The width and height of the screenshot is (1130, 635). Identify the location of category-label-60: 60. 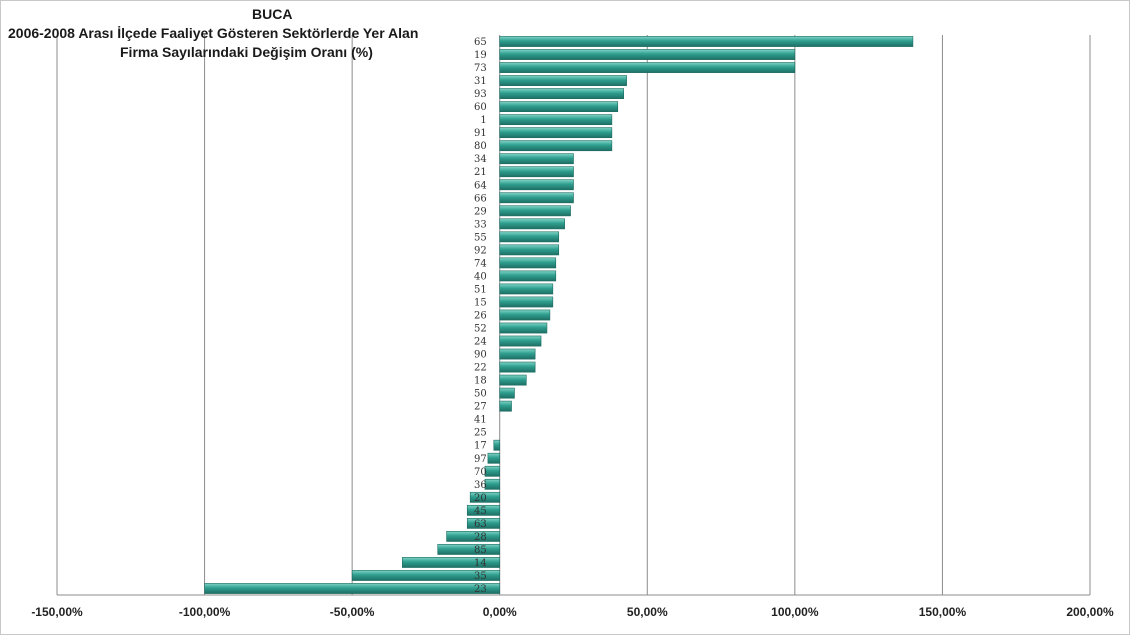
(480, 107).